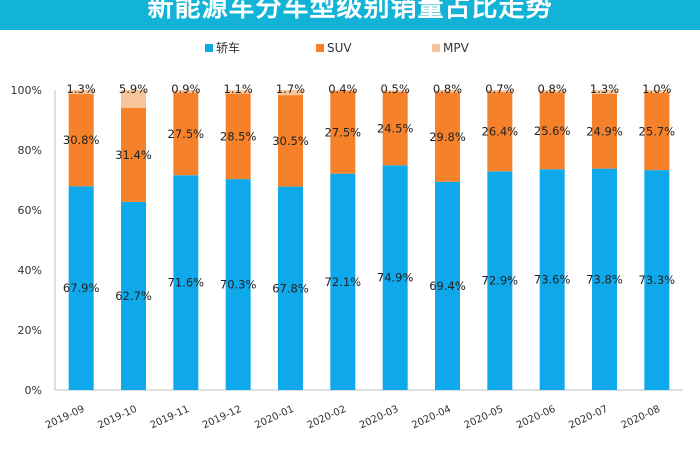 The image size is (700, 465). I want to click on data-label: 70.3%, so click(238, 285).